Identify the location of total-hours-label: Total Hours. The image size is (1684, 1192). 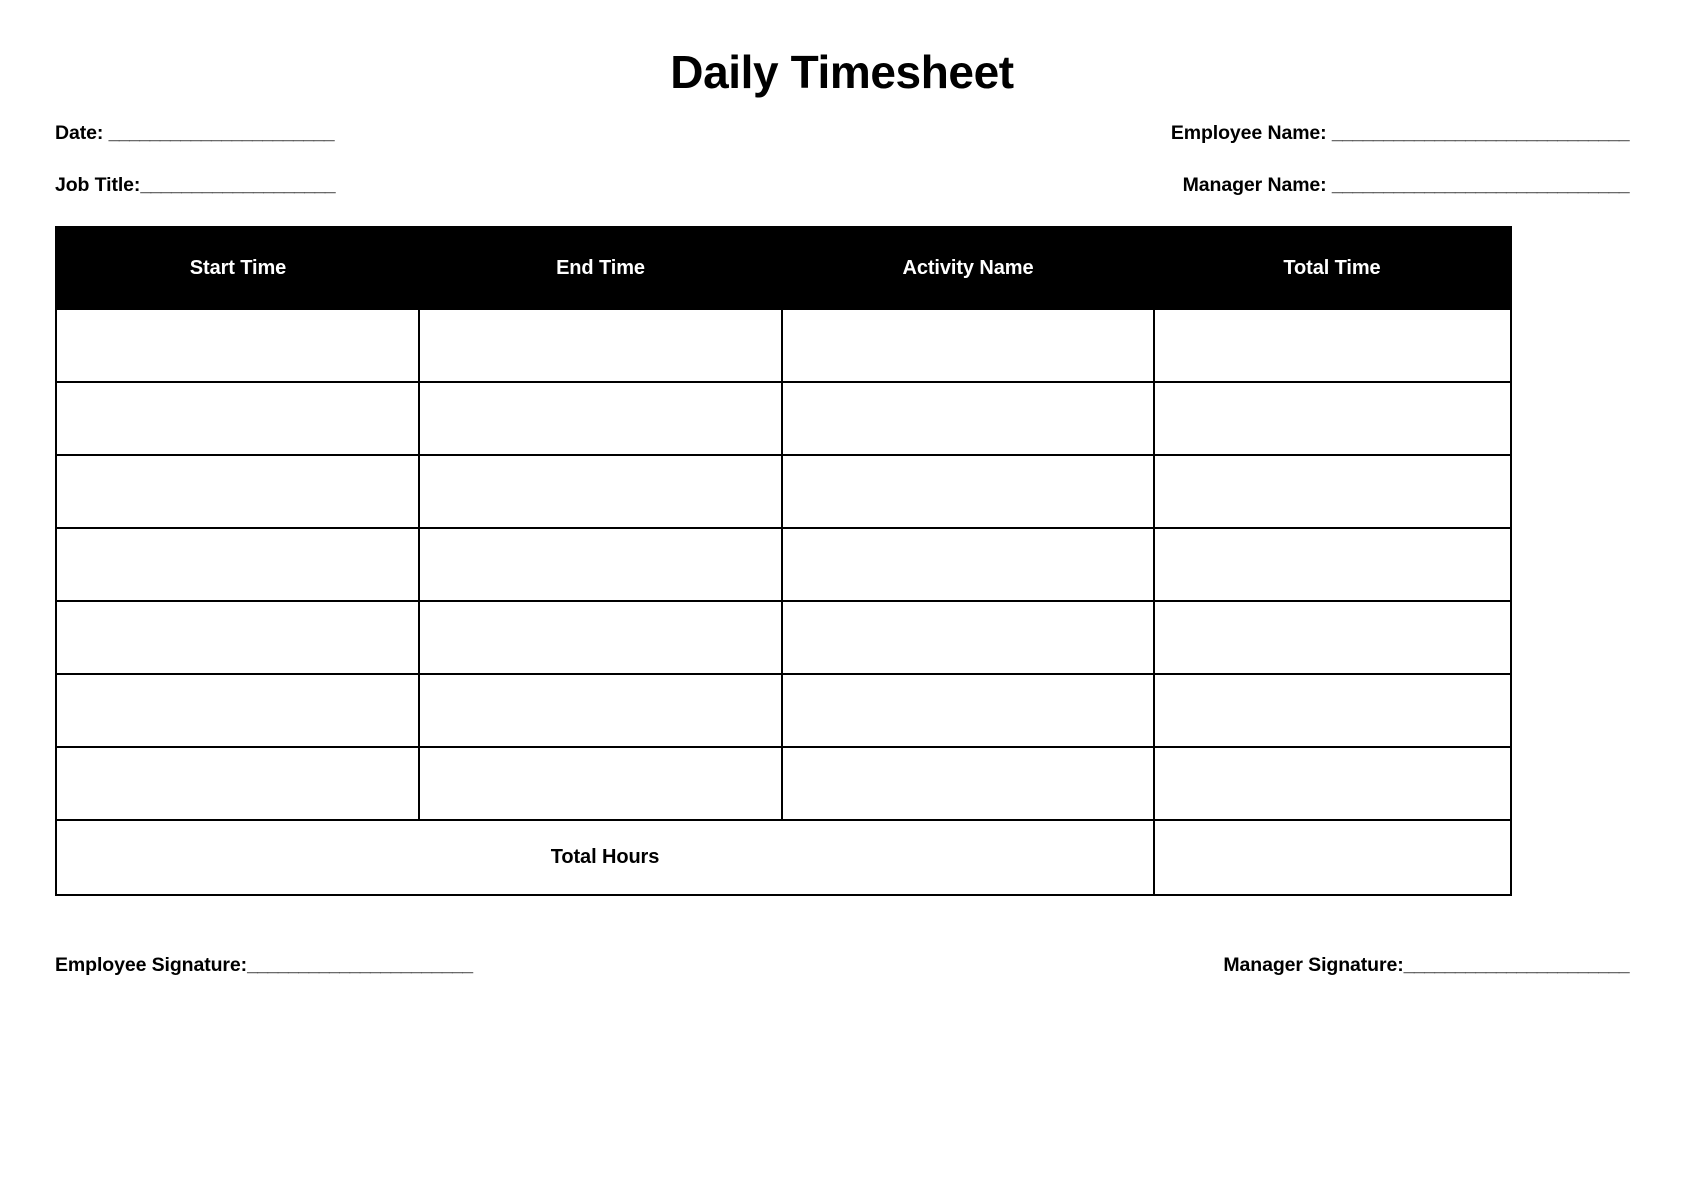
(605, 858).